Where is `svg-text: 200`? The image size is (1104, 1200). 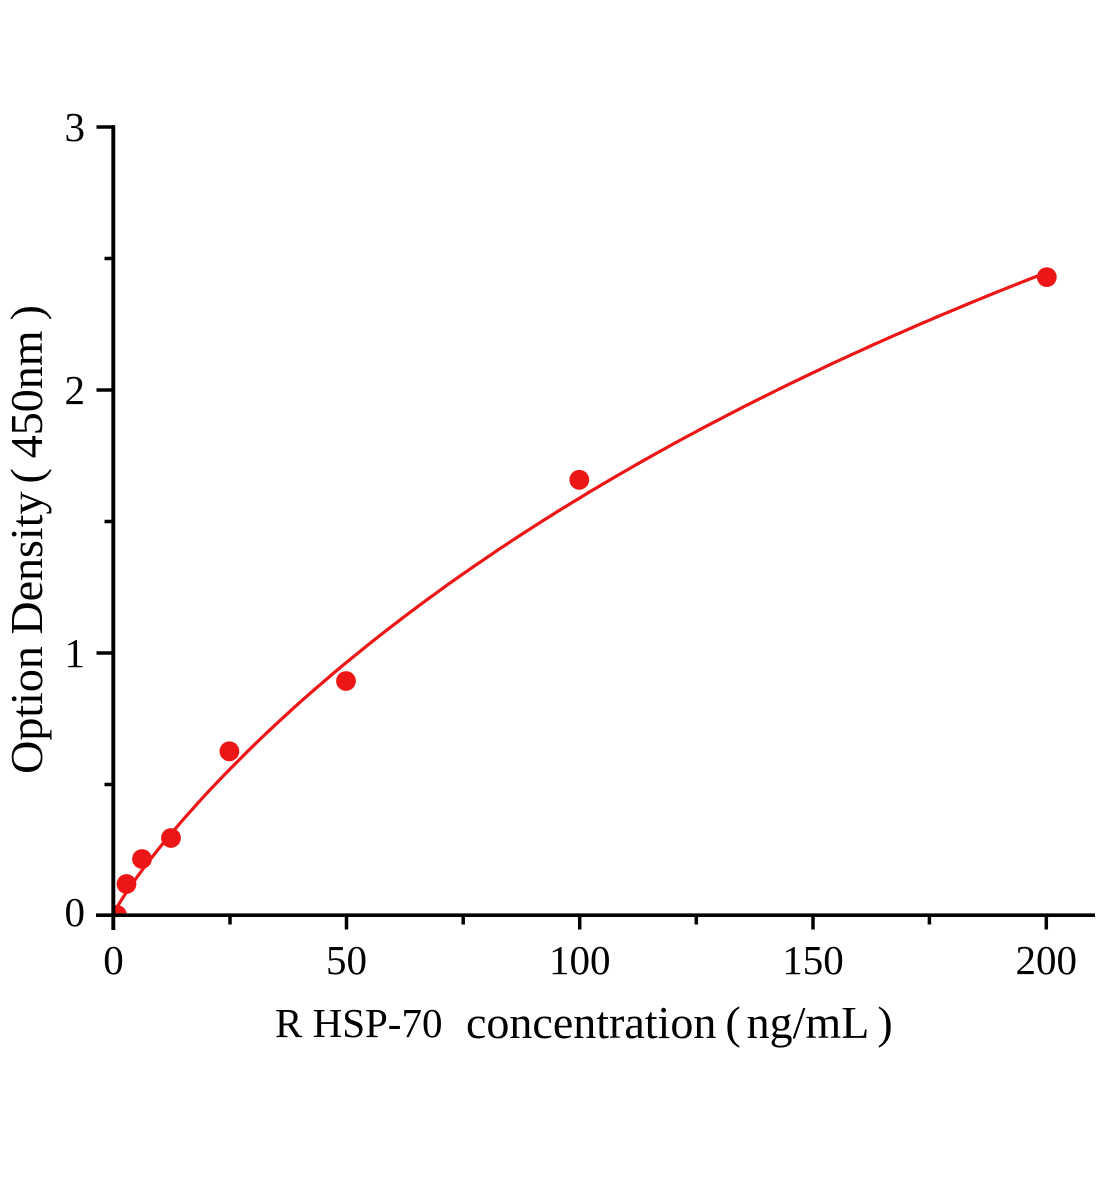 svg-text: 200 is located at coordinates (1047, 960).